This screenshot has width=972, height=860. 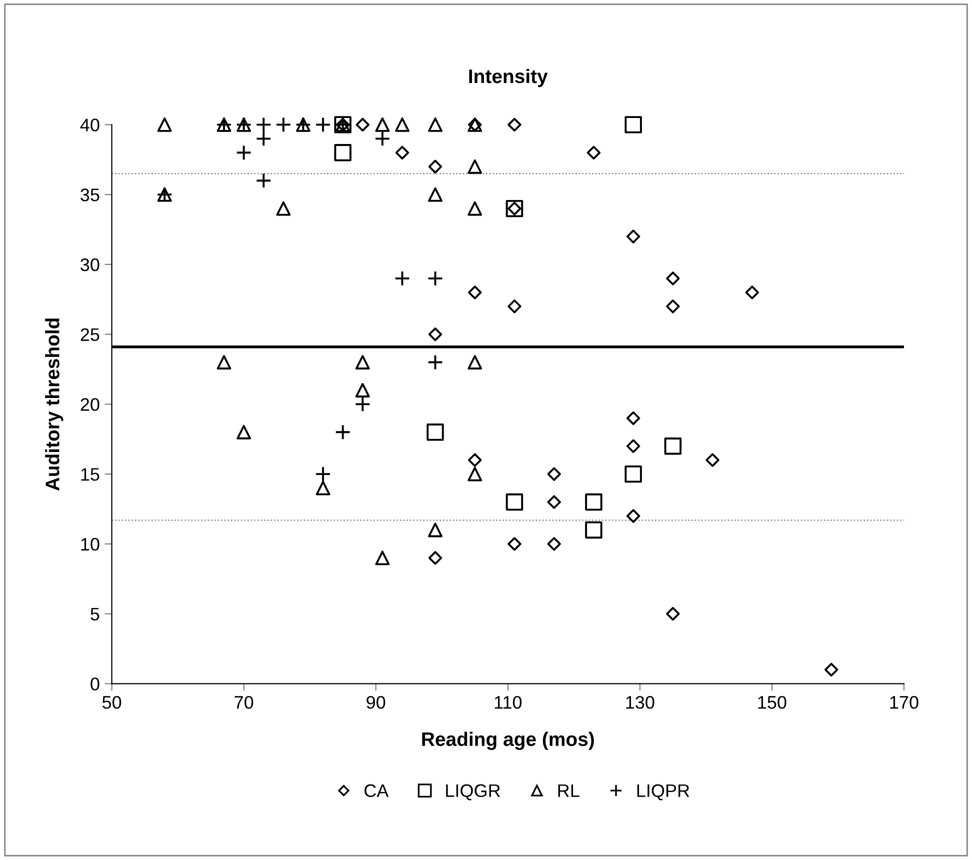 I want to click on y-axis-title: Auditory threshold, so click(x=54, y=404).